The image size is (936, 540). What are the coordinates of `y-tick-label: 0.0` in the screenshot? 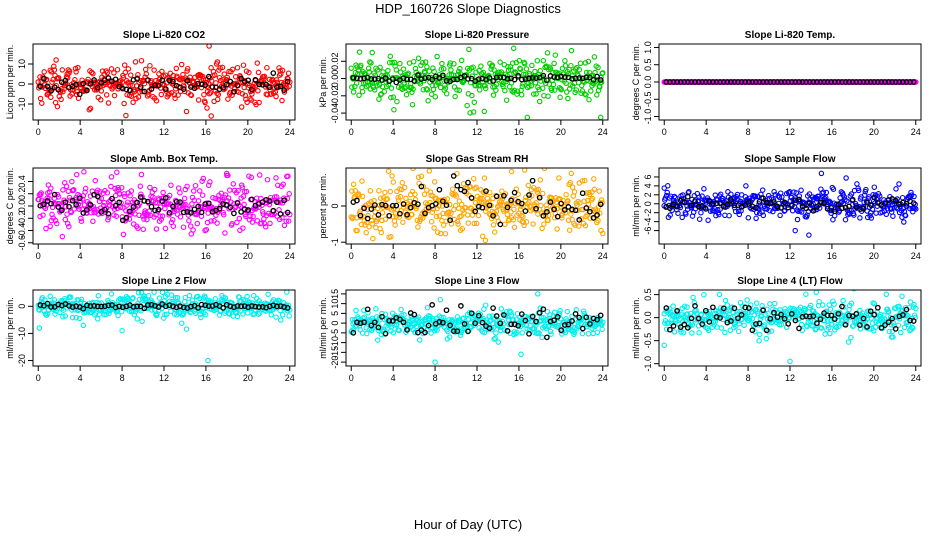 It's located at (648, 82).